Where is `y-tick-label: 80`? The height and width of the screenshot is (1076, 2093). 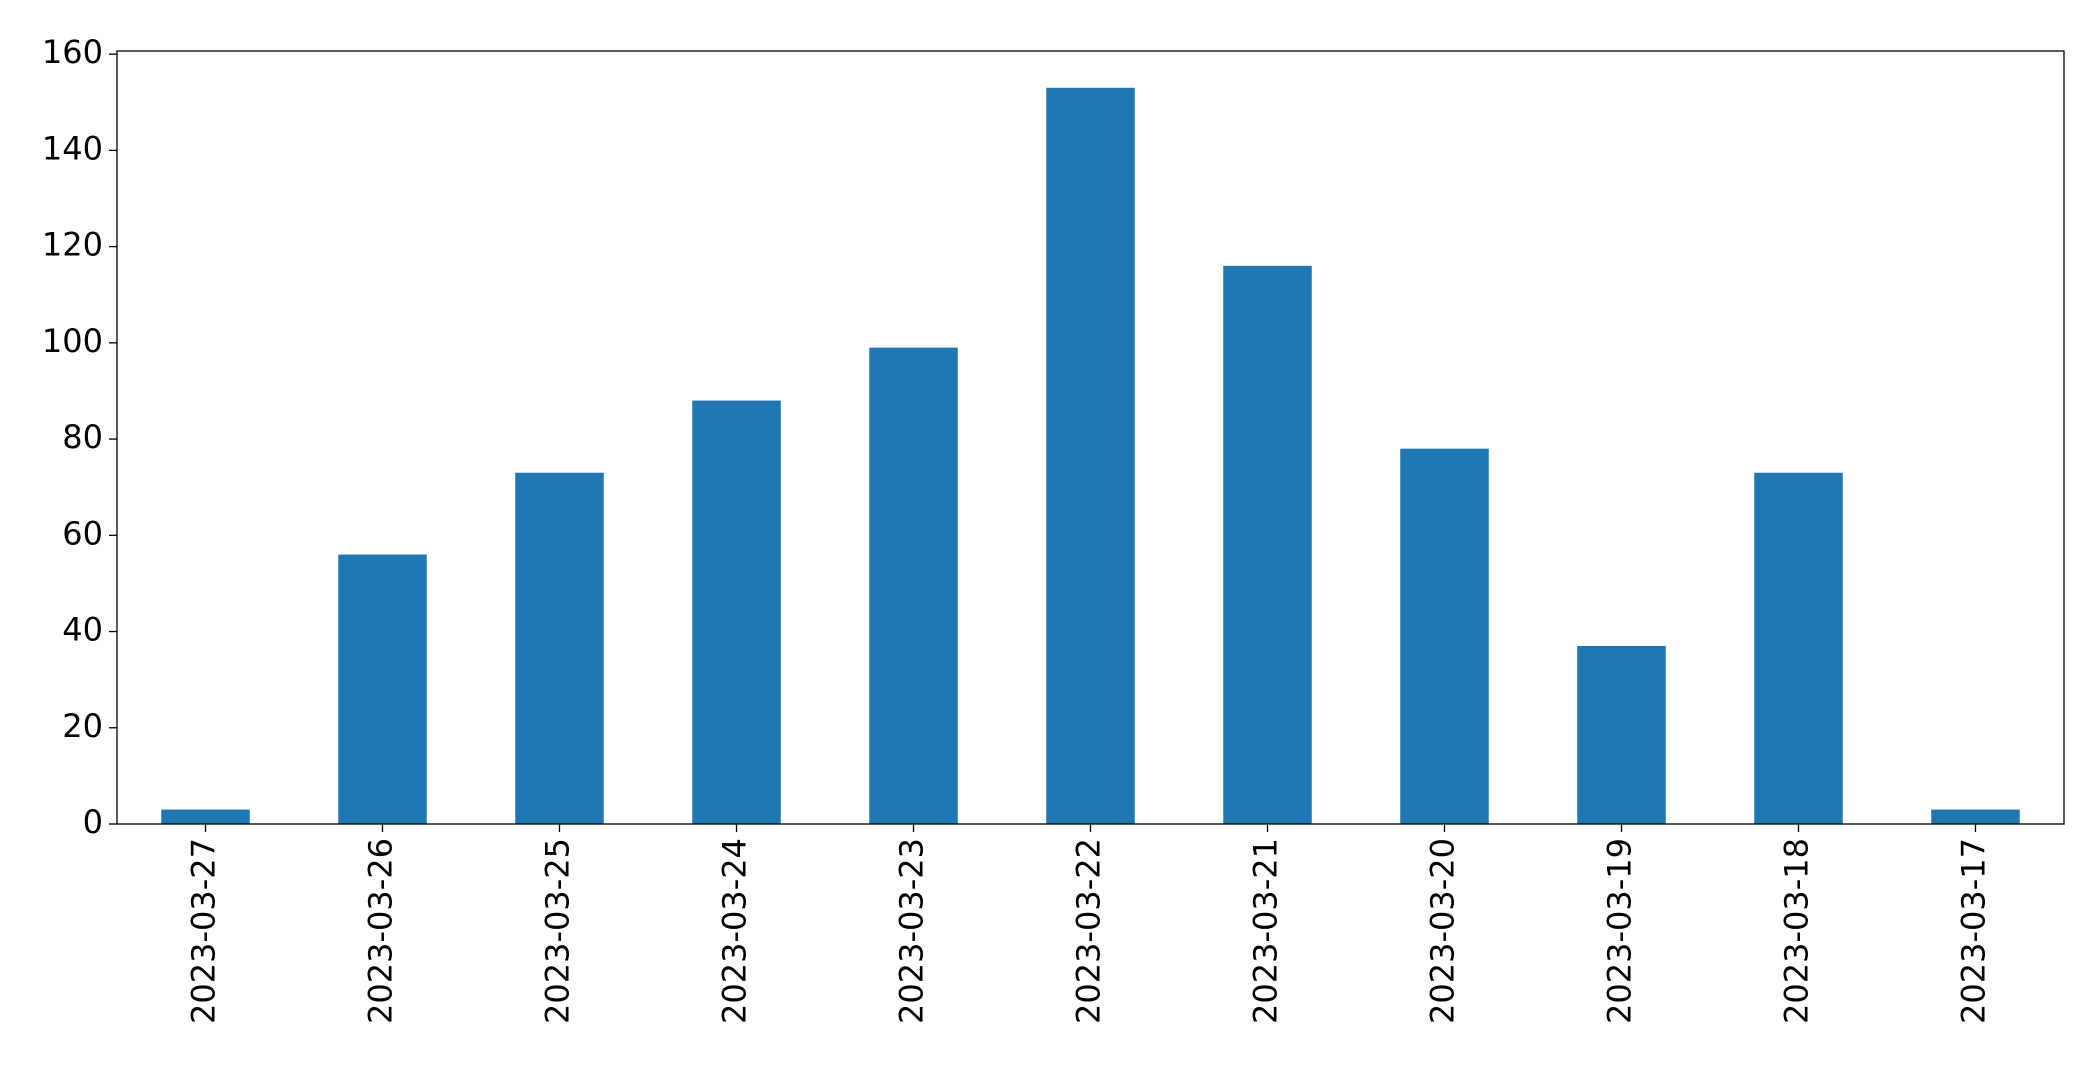
y-tick-label: 80 is located at coordinates (82, 437).